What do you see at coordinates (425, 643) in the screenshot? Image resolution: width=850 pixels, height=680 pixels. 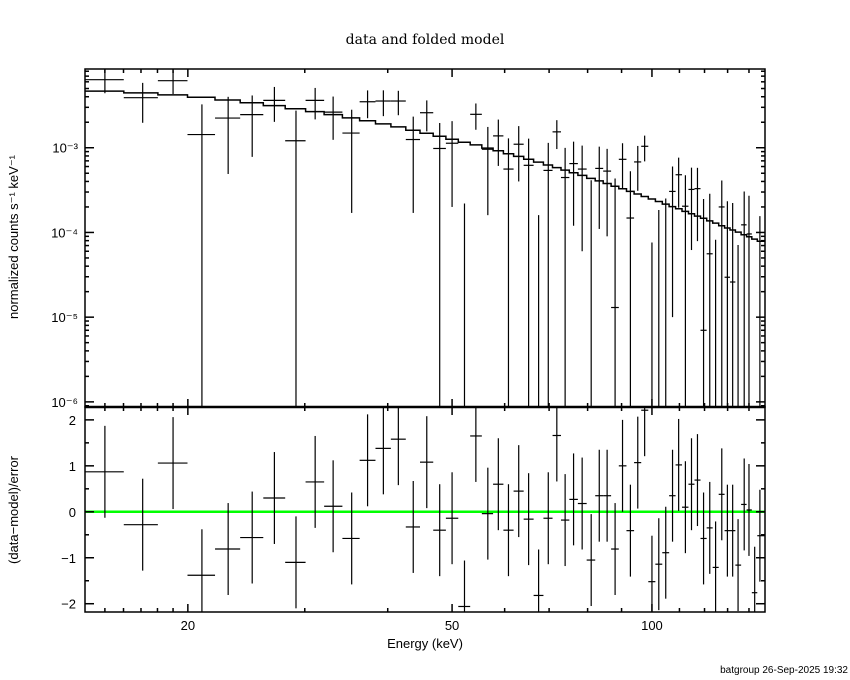 I see `x-axis-label: Energy (keV)` at bounding box center [425, 643].